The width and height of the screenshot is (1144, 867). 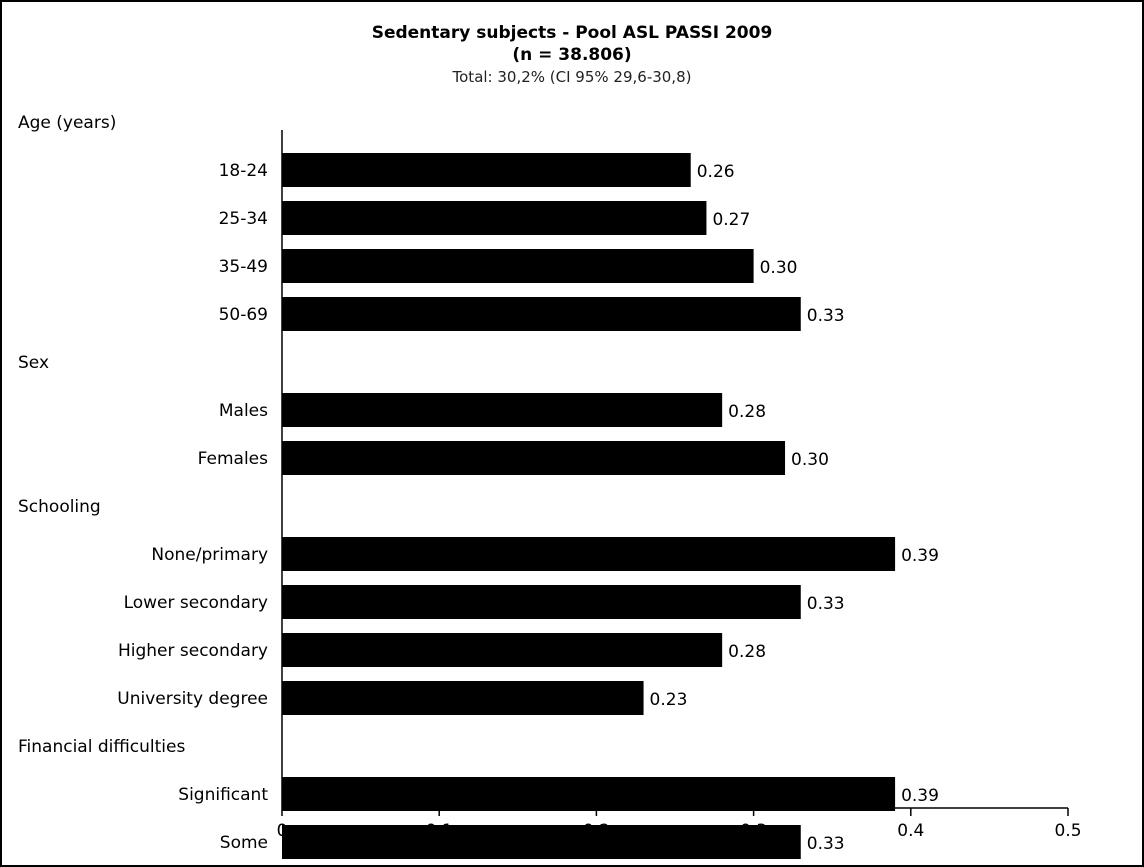 What do you see at coordinates (282, 831) in the screenshot?
I see `x-tick-label: 0` at bounding box center [282, 831].